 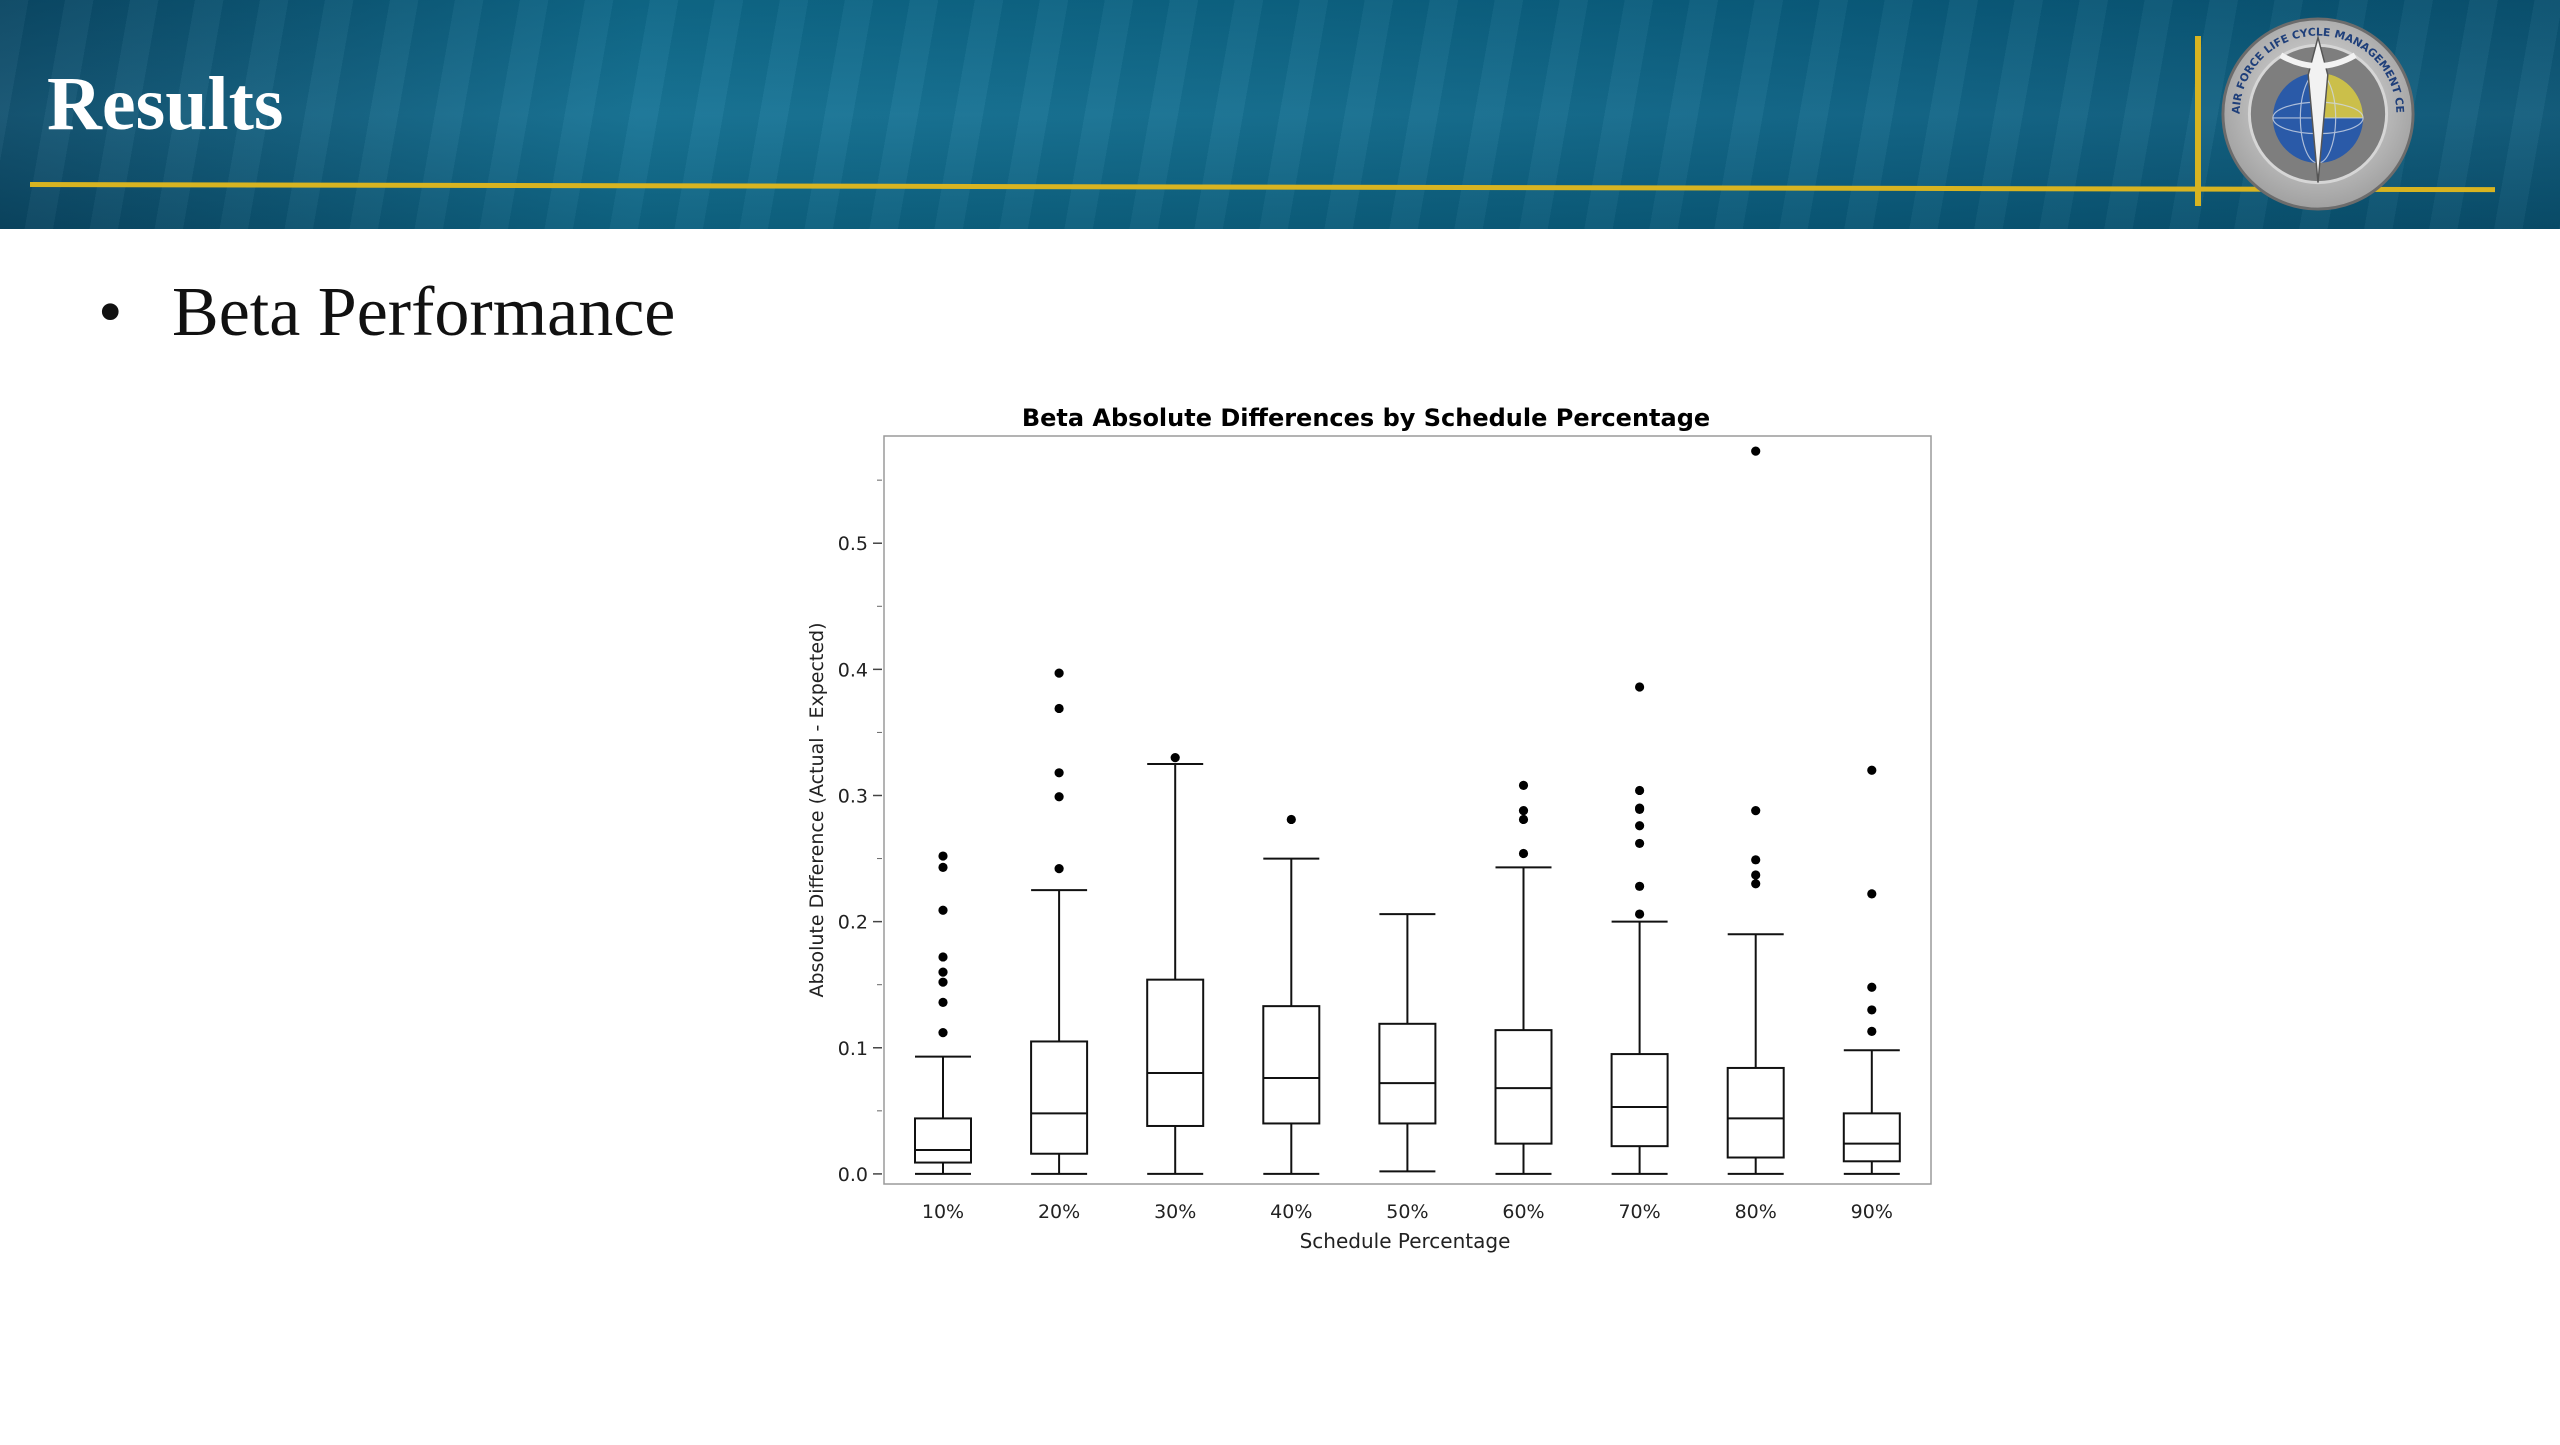 What do you see at coordinates (1872, 1212) in the screenshot?
I see `x-tick-label: 90%` at bounding box center [1872, 1212].